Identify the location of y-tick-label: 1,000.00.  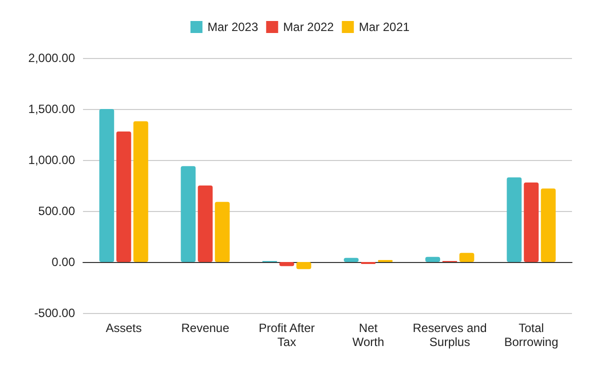
(52, 160).